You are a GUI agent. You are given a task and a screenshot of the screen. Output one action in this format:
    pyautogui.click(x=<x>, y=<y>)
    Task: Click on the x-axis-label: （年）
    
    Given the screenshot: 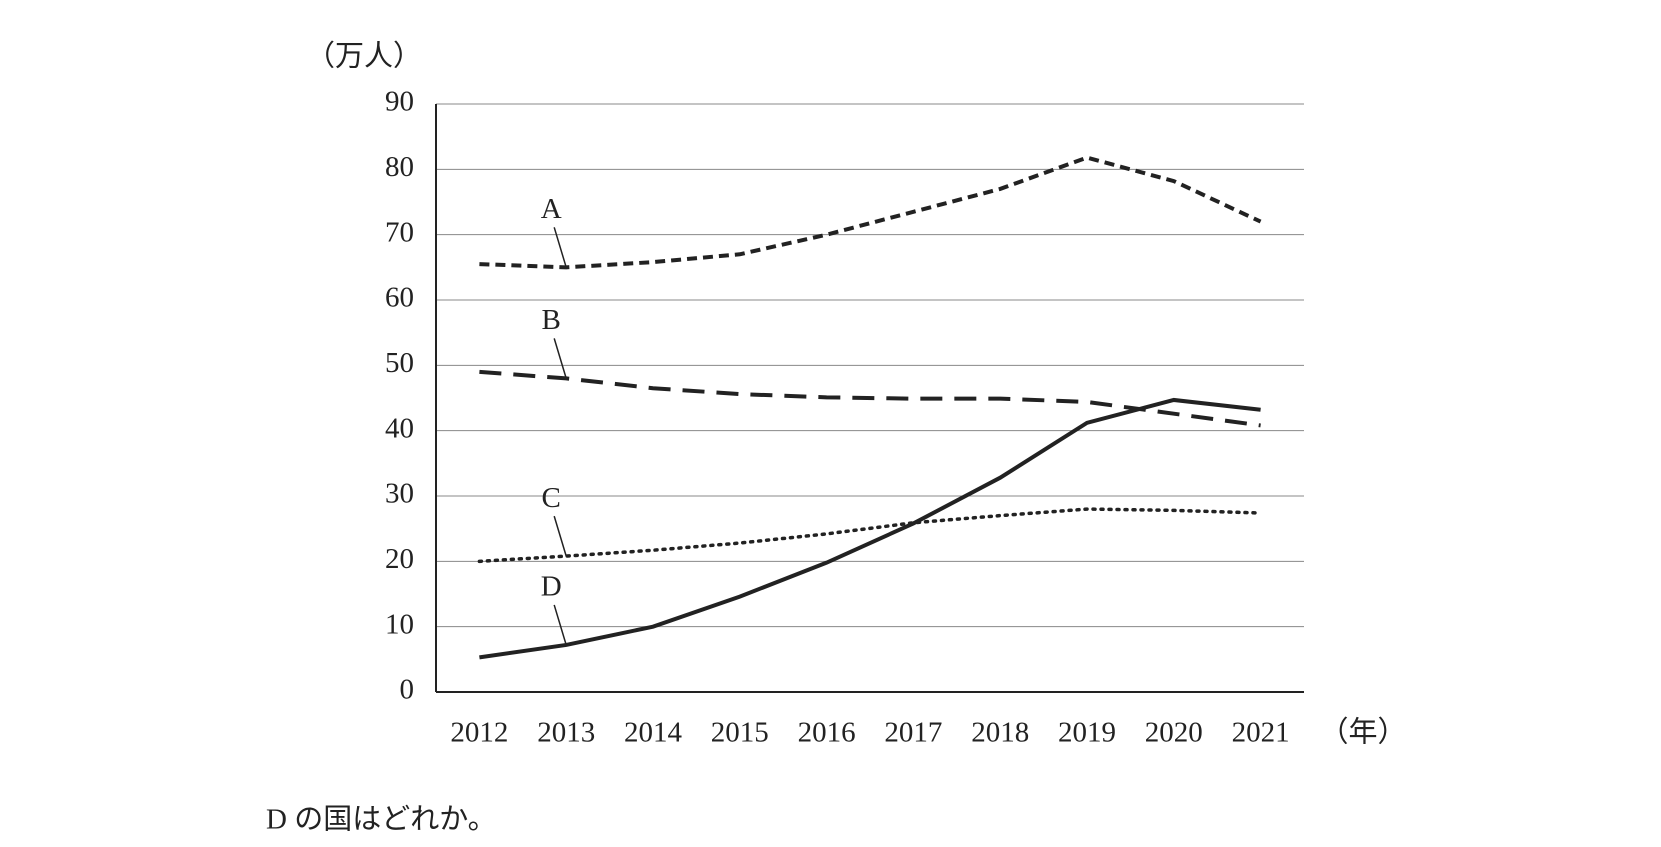 What is the action you would take?
    pyautogui.click(x=1362, y=732)
    